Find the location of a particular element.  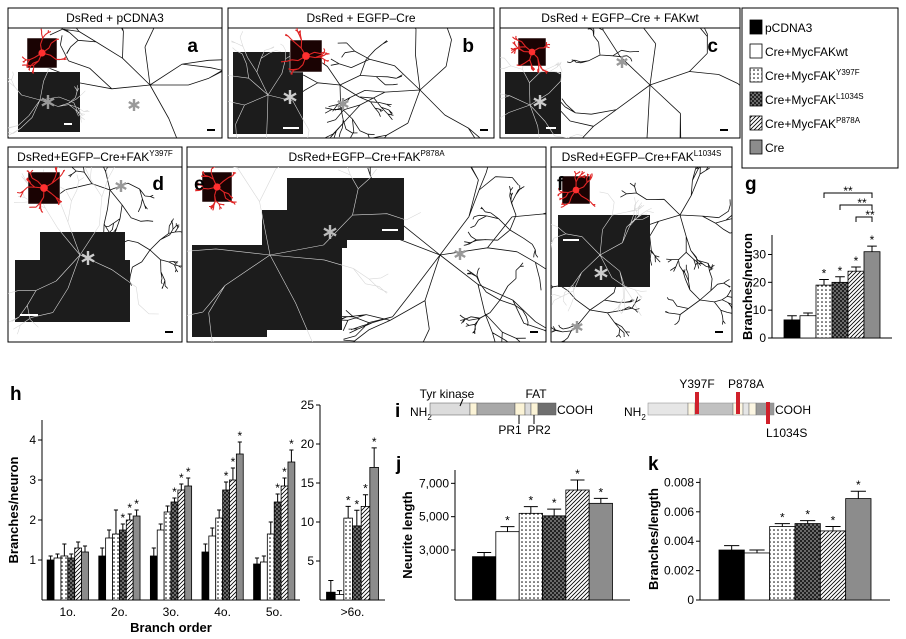

legend-label: Cre+MycFAKY397F is located at coordinates (812, 75).